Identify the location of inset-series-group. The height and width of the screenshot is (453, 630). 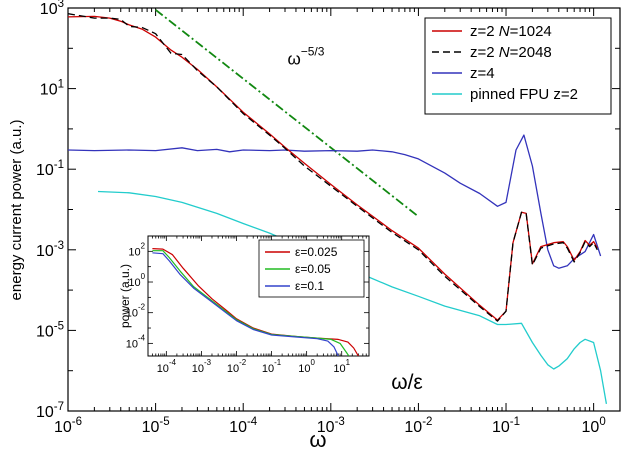
(255, 302).